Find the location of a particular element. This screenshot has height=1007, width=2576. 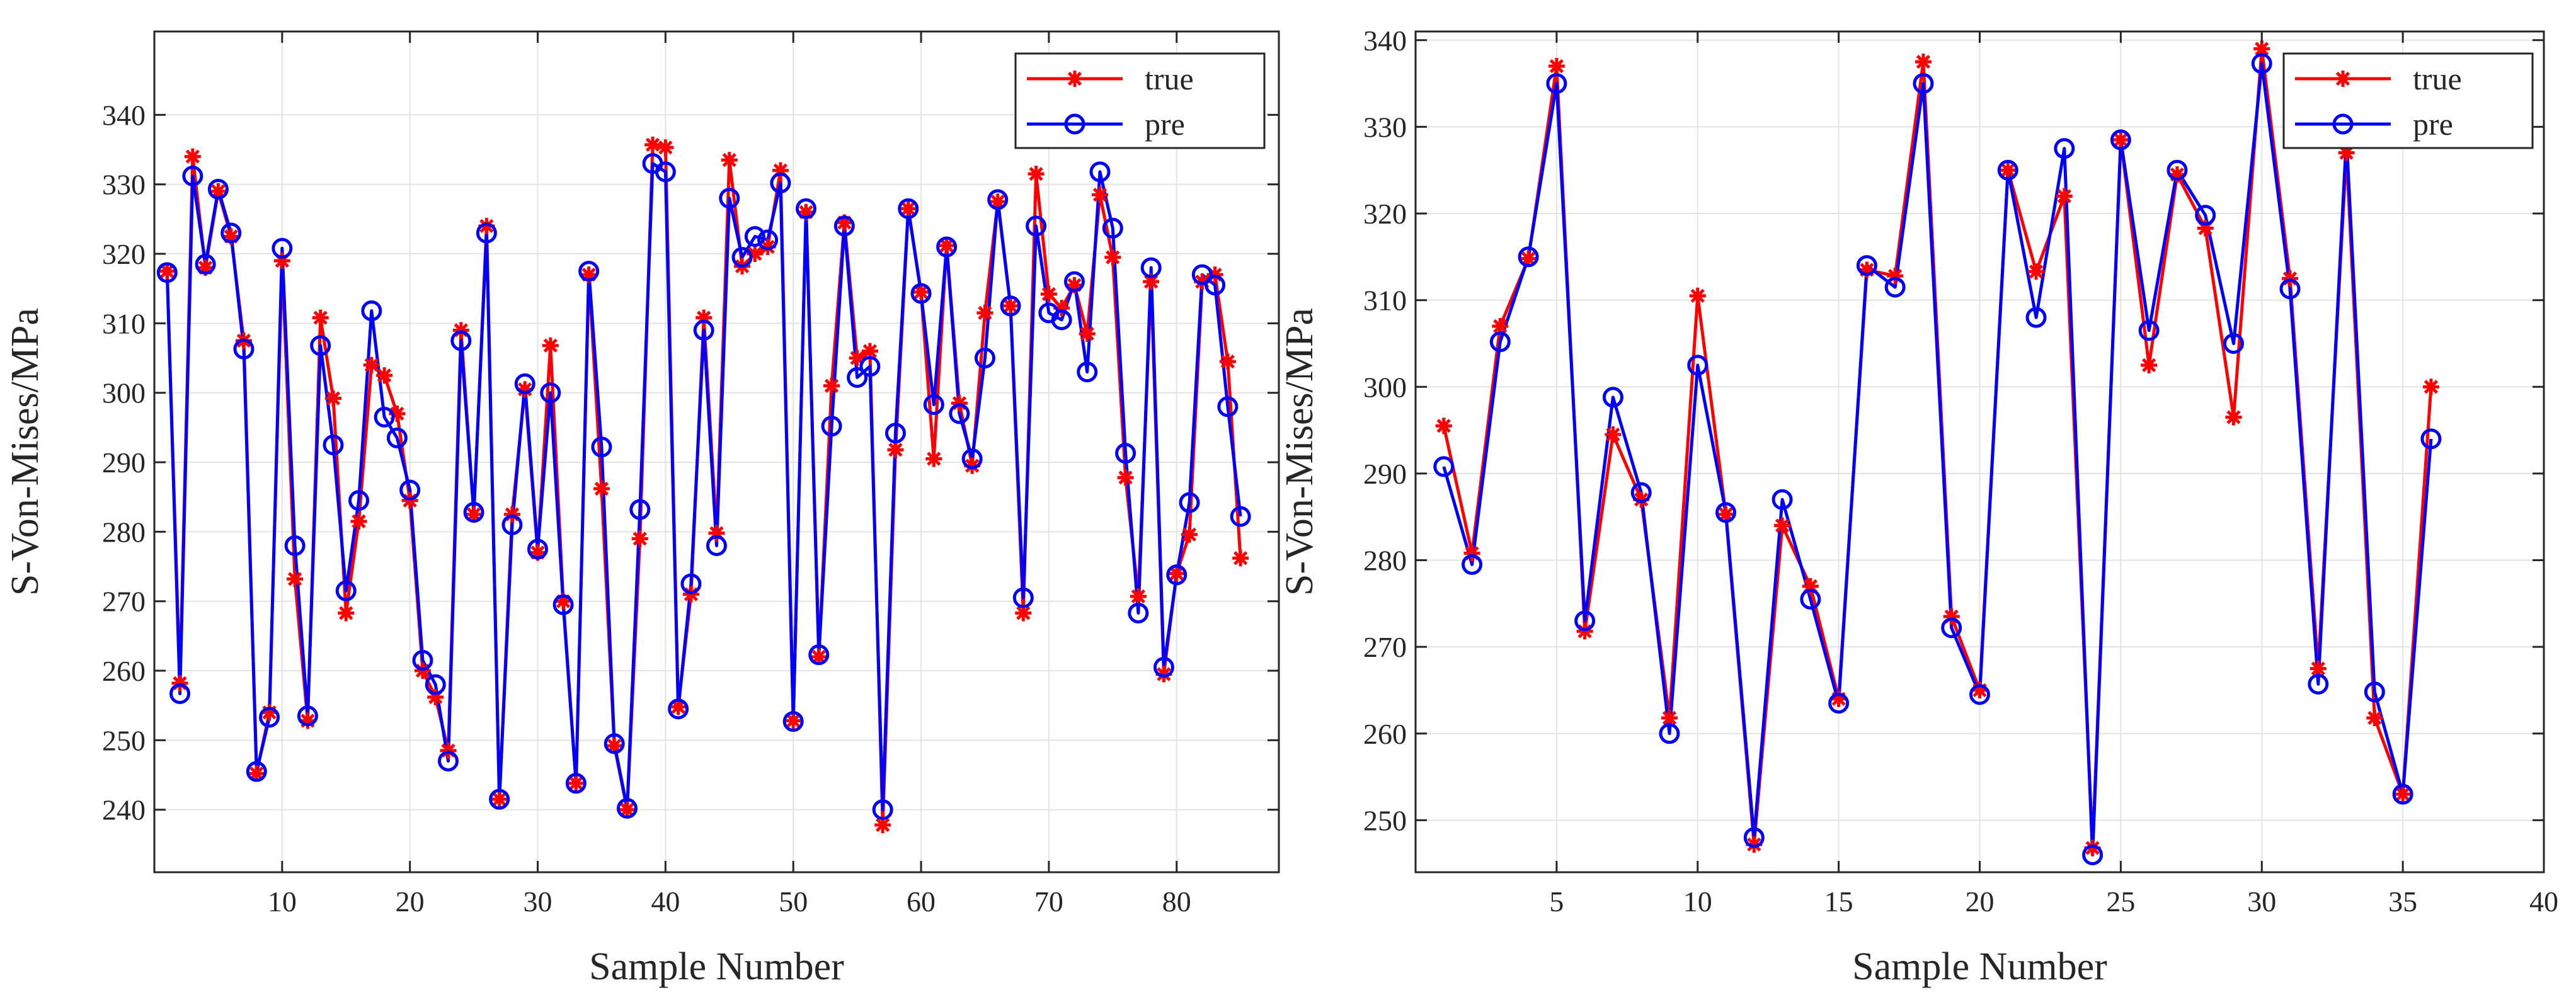

x-tick-label: 15 is located at coordinates (1839, 901).